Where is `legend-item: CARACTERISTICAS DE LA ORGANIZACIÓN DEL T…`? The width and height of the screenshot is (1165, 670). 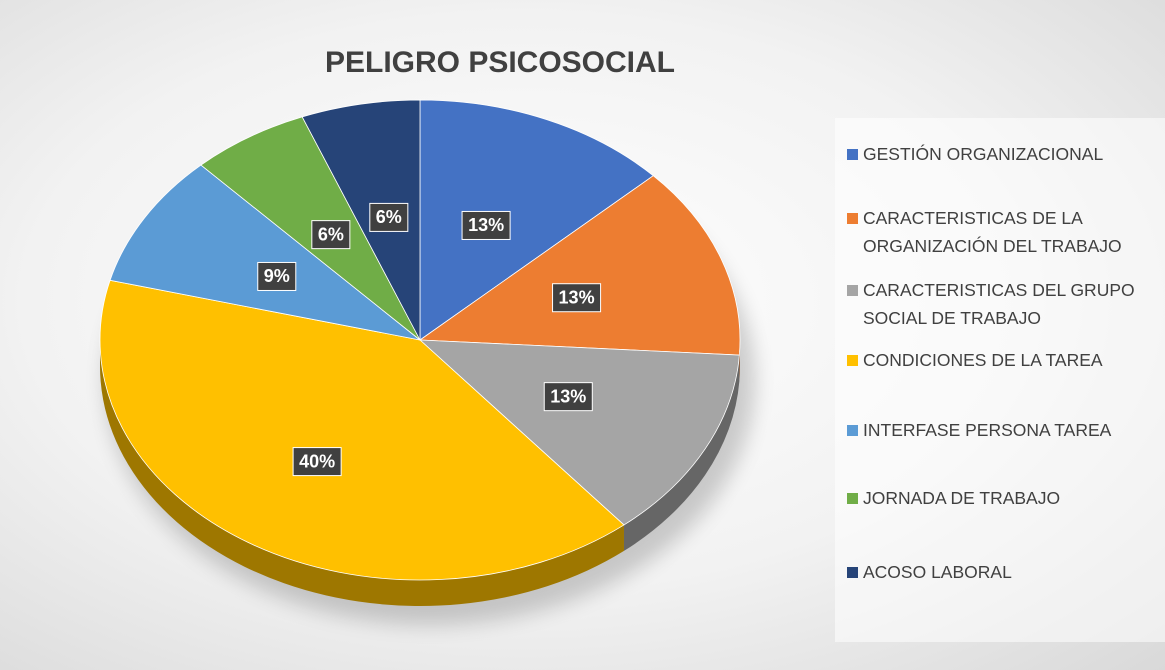 legend-item: CARACTERISTICAS DE LA ORGANIZACIÓN DEL T… is located at coordinates (1005, 232).